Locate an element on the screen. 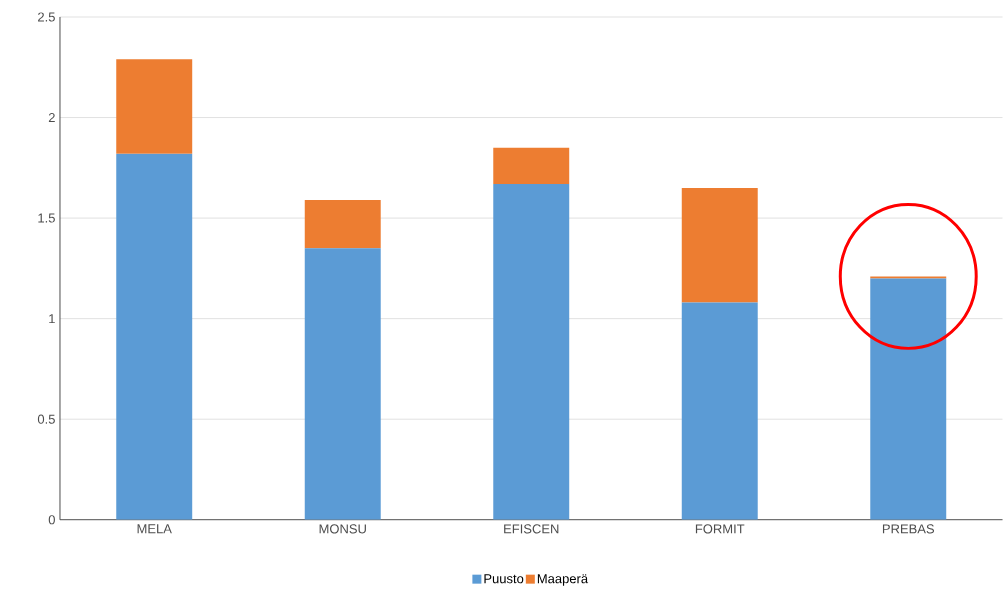  x-tick-label: MELA is located at coordinates (154, 529).